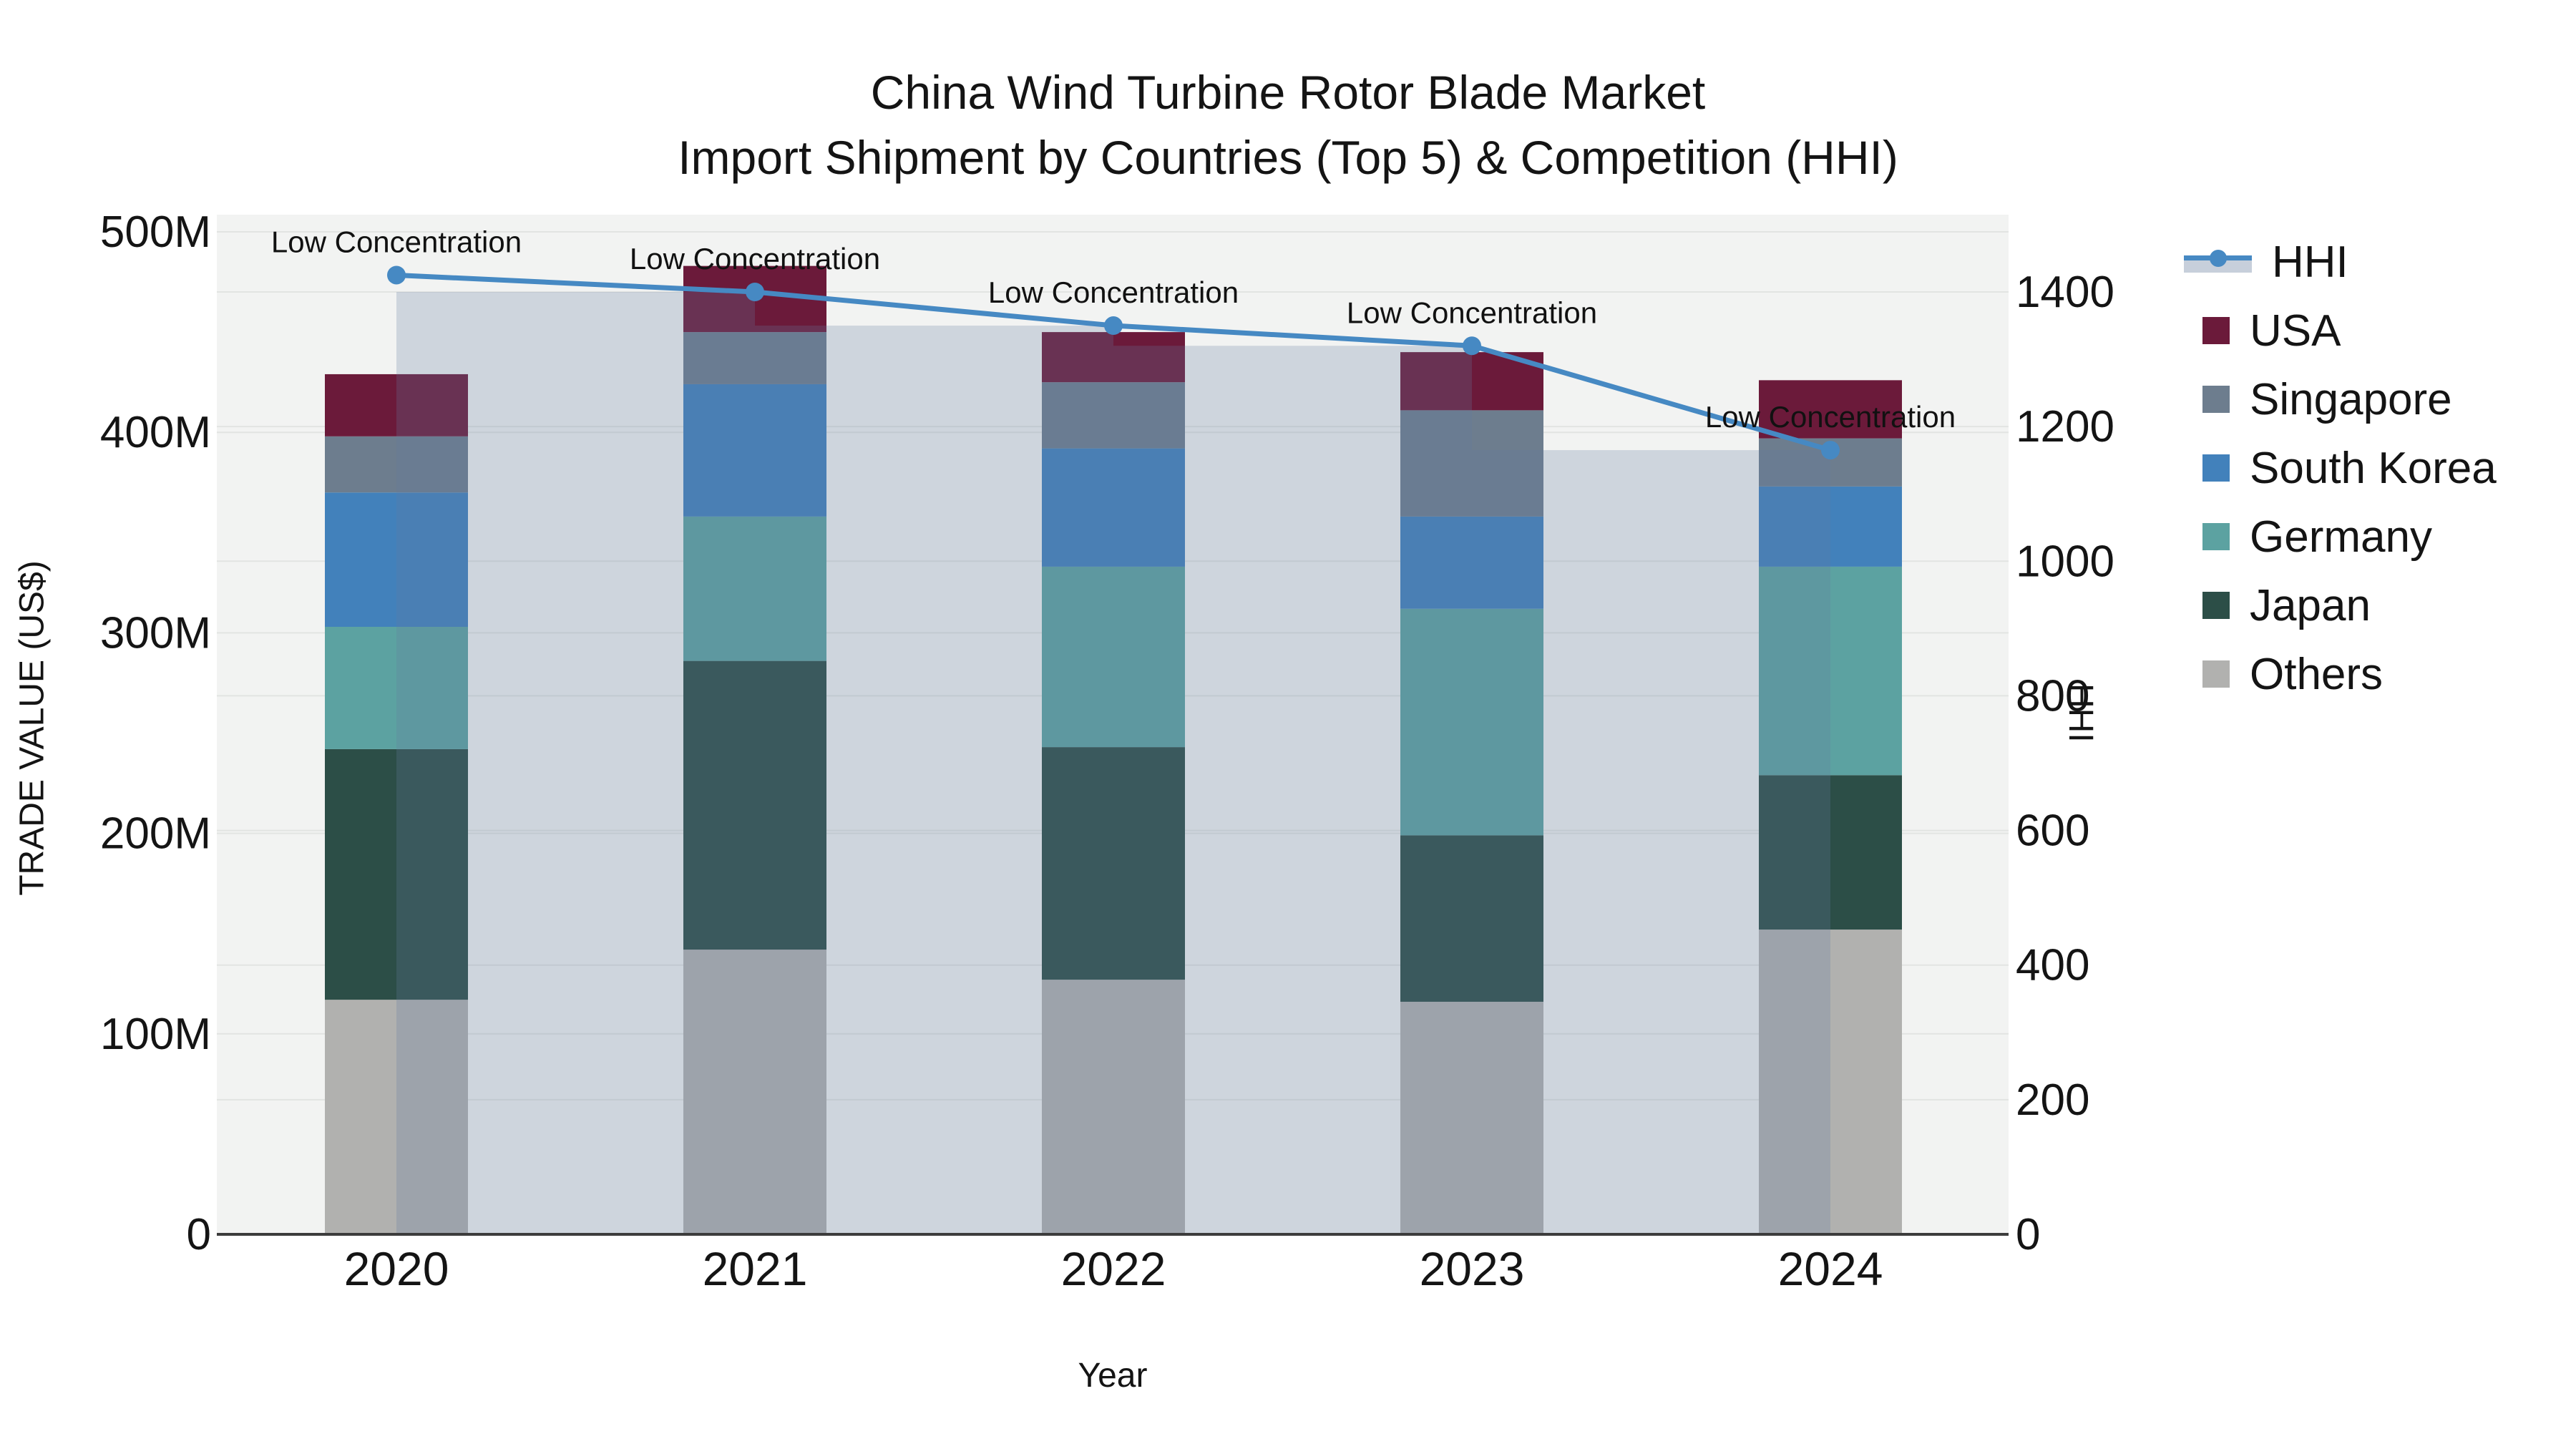 The height and width of the screenshot is (1449, 2576). What do you see at coordinates (1830, 1082) in the screenshot?
I see `bar-segment-others-2024` at bounding box center [1830, 1082].